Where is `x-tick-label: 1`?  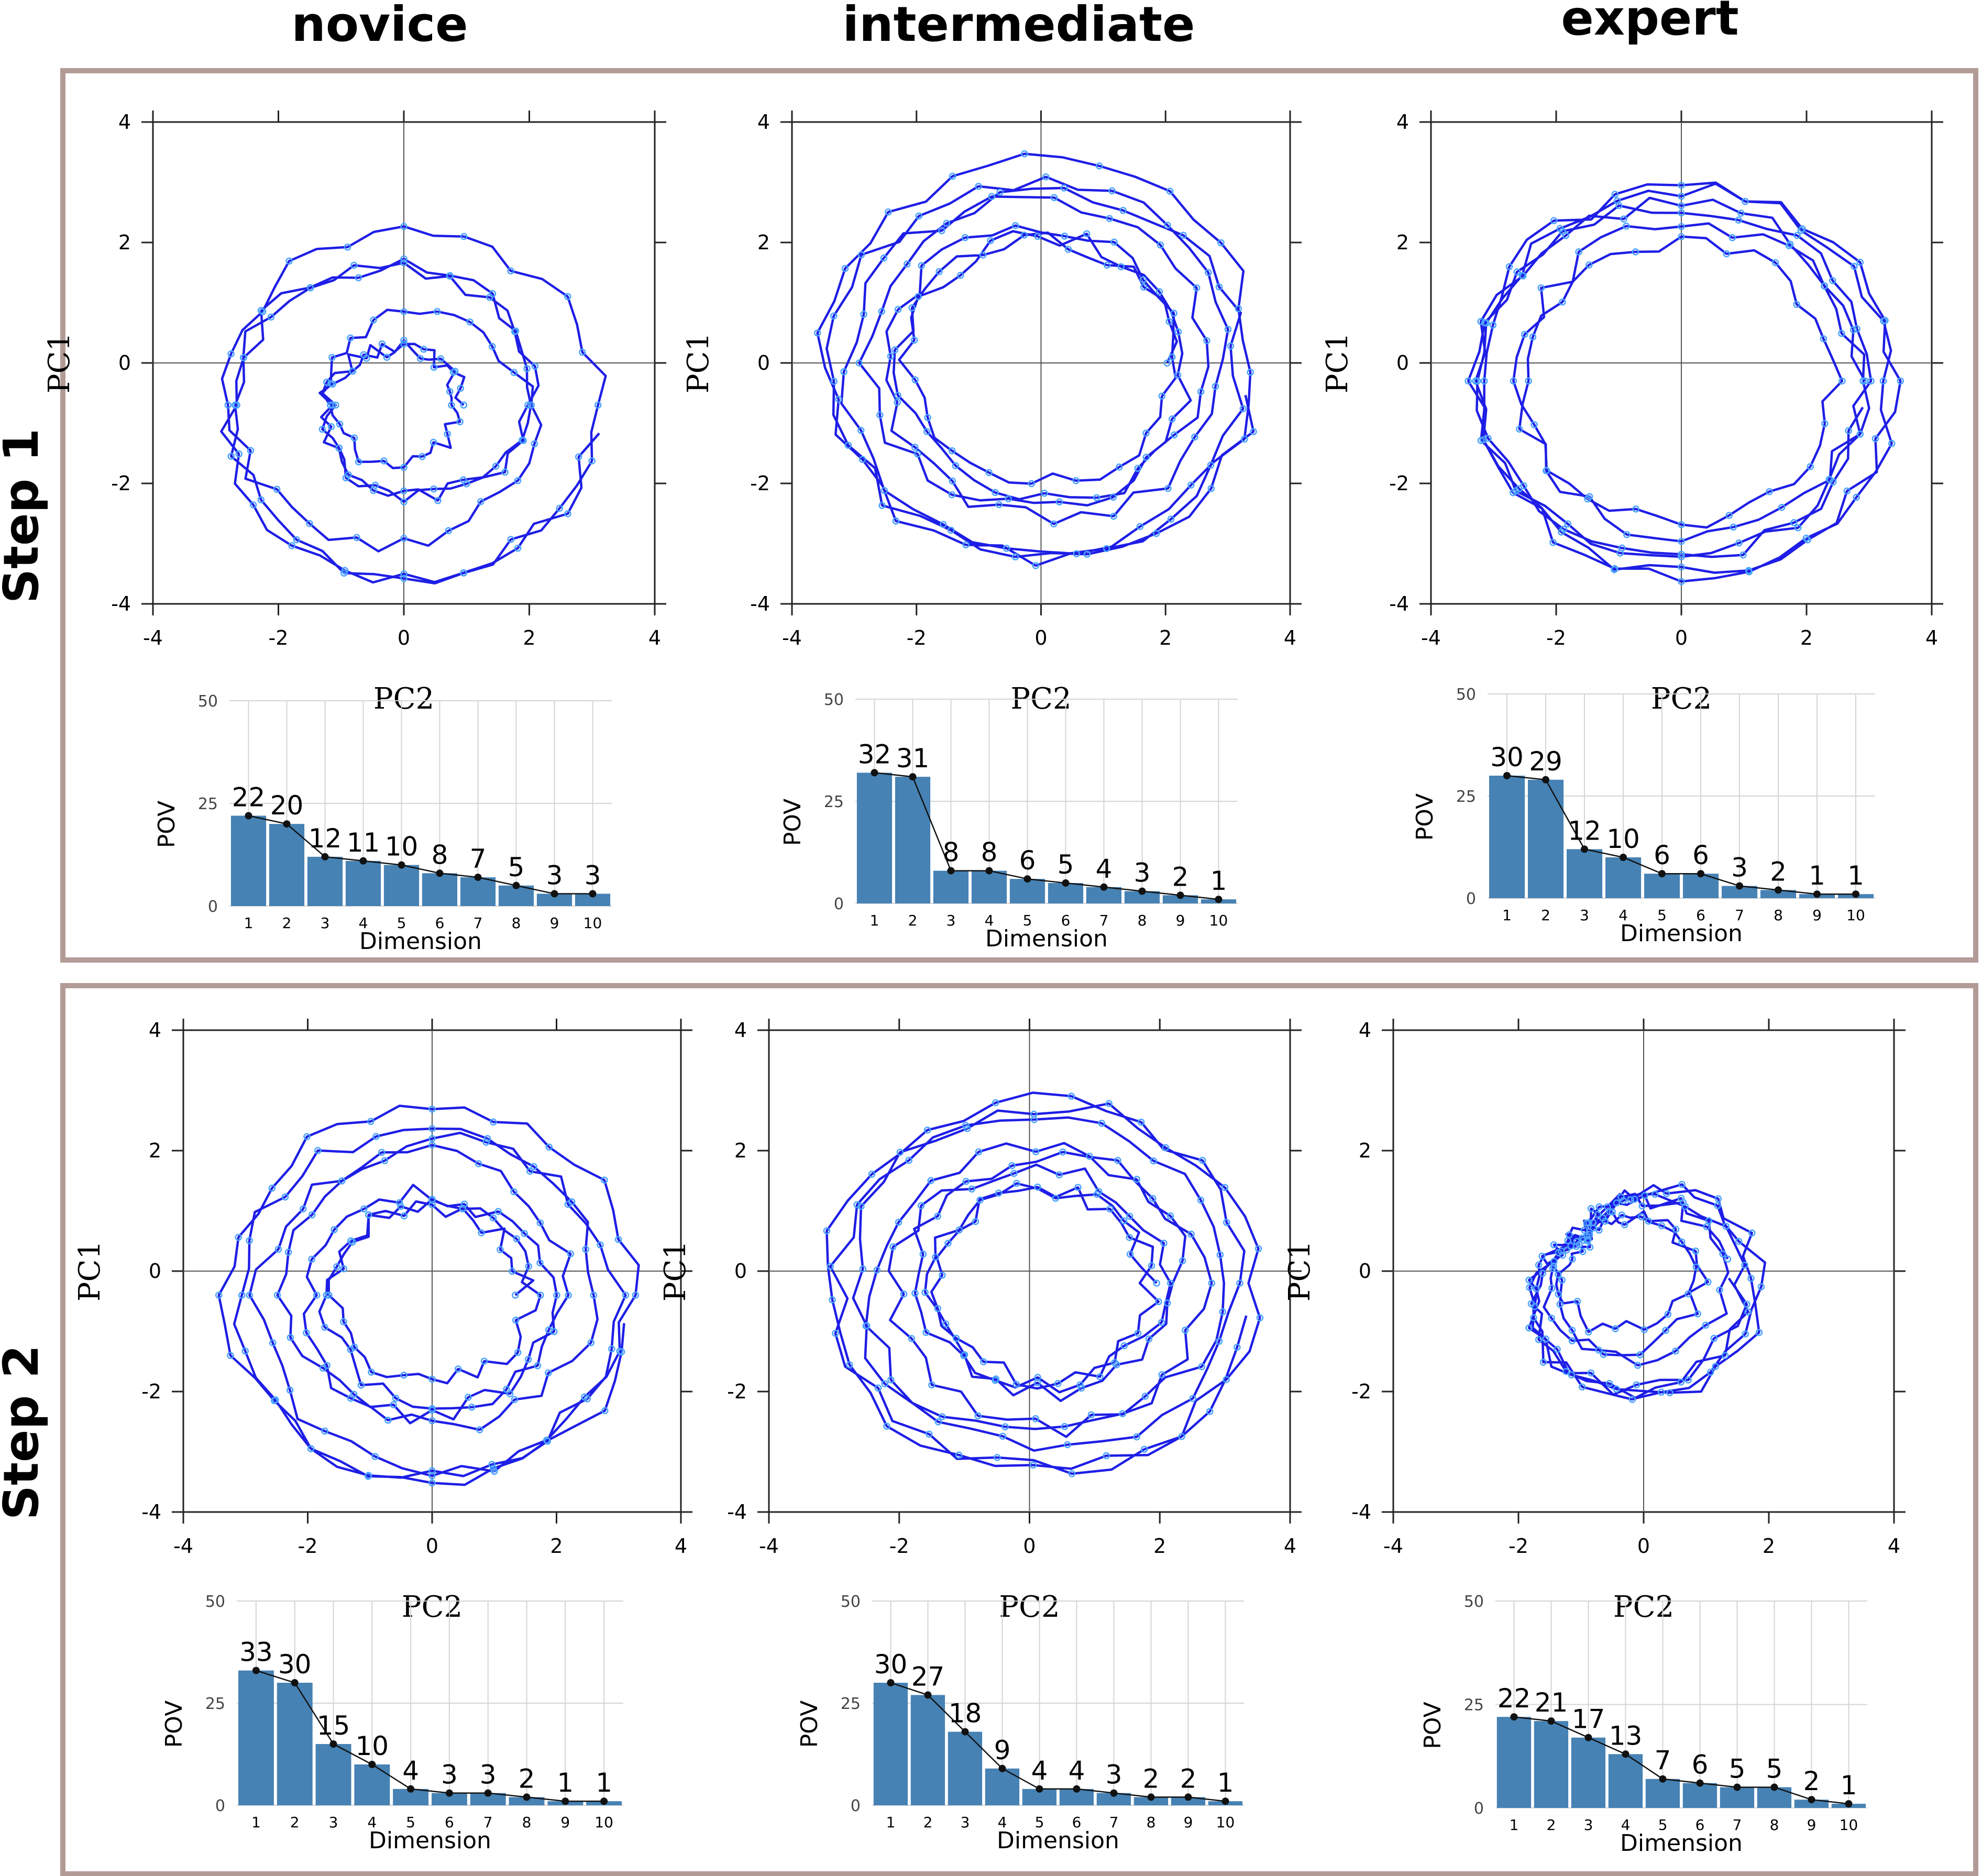 x-tick-label: 1 is located at coordinates (256, 1822).